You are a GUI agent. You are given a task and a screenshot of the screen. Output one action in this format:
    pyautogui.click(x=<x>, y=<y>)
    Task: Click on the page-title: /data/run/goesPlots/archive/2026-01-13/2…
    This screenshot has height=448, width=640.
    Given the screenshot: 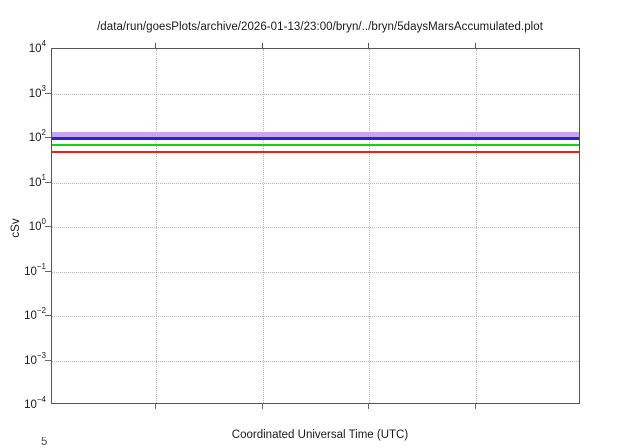 What is the action you would take?
    pyautogui.click(x=320, y=27)
    